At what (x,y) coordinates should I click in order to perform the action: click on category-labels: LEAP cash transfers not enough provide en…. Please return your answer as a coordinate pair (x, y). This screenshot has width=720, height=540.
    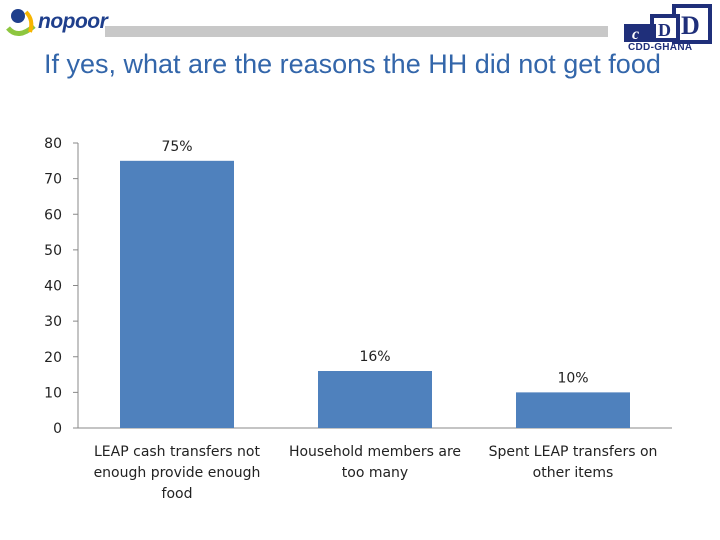
    Looking at the image, I should click on (376, 473).